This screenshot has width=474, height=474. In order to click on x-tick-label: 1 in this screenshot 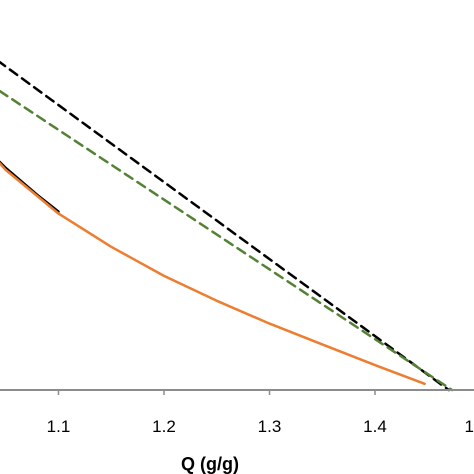, I will do `click(469, 426)`.